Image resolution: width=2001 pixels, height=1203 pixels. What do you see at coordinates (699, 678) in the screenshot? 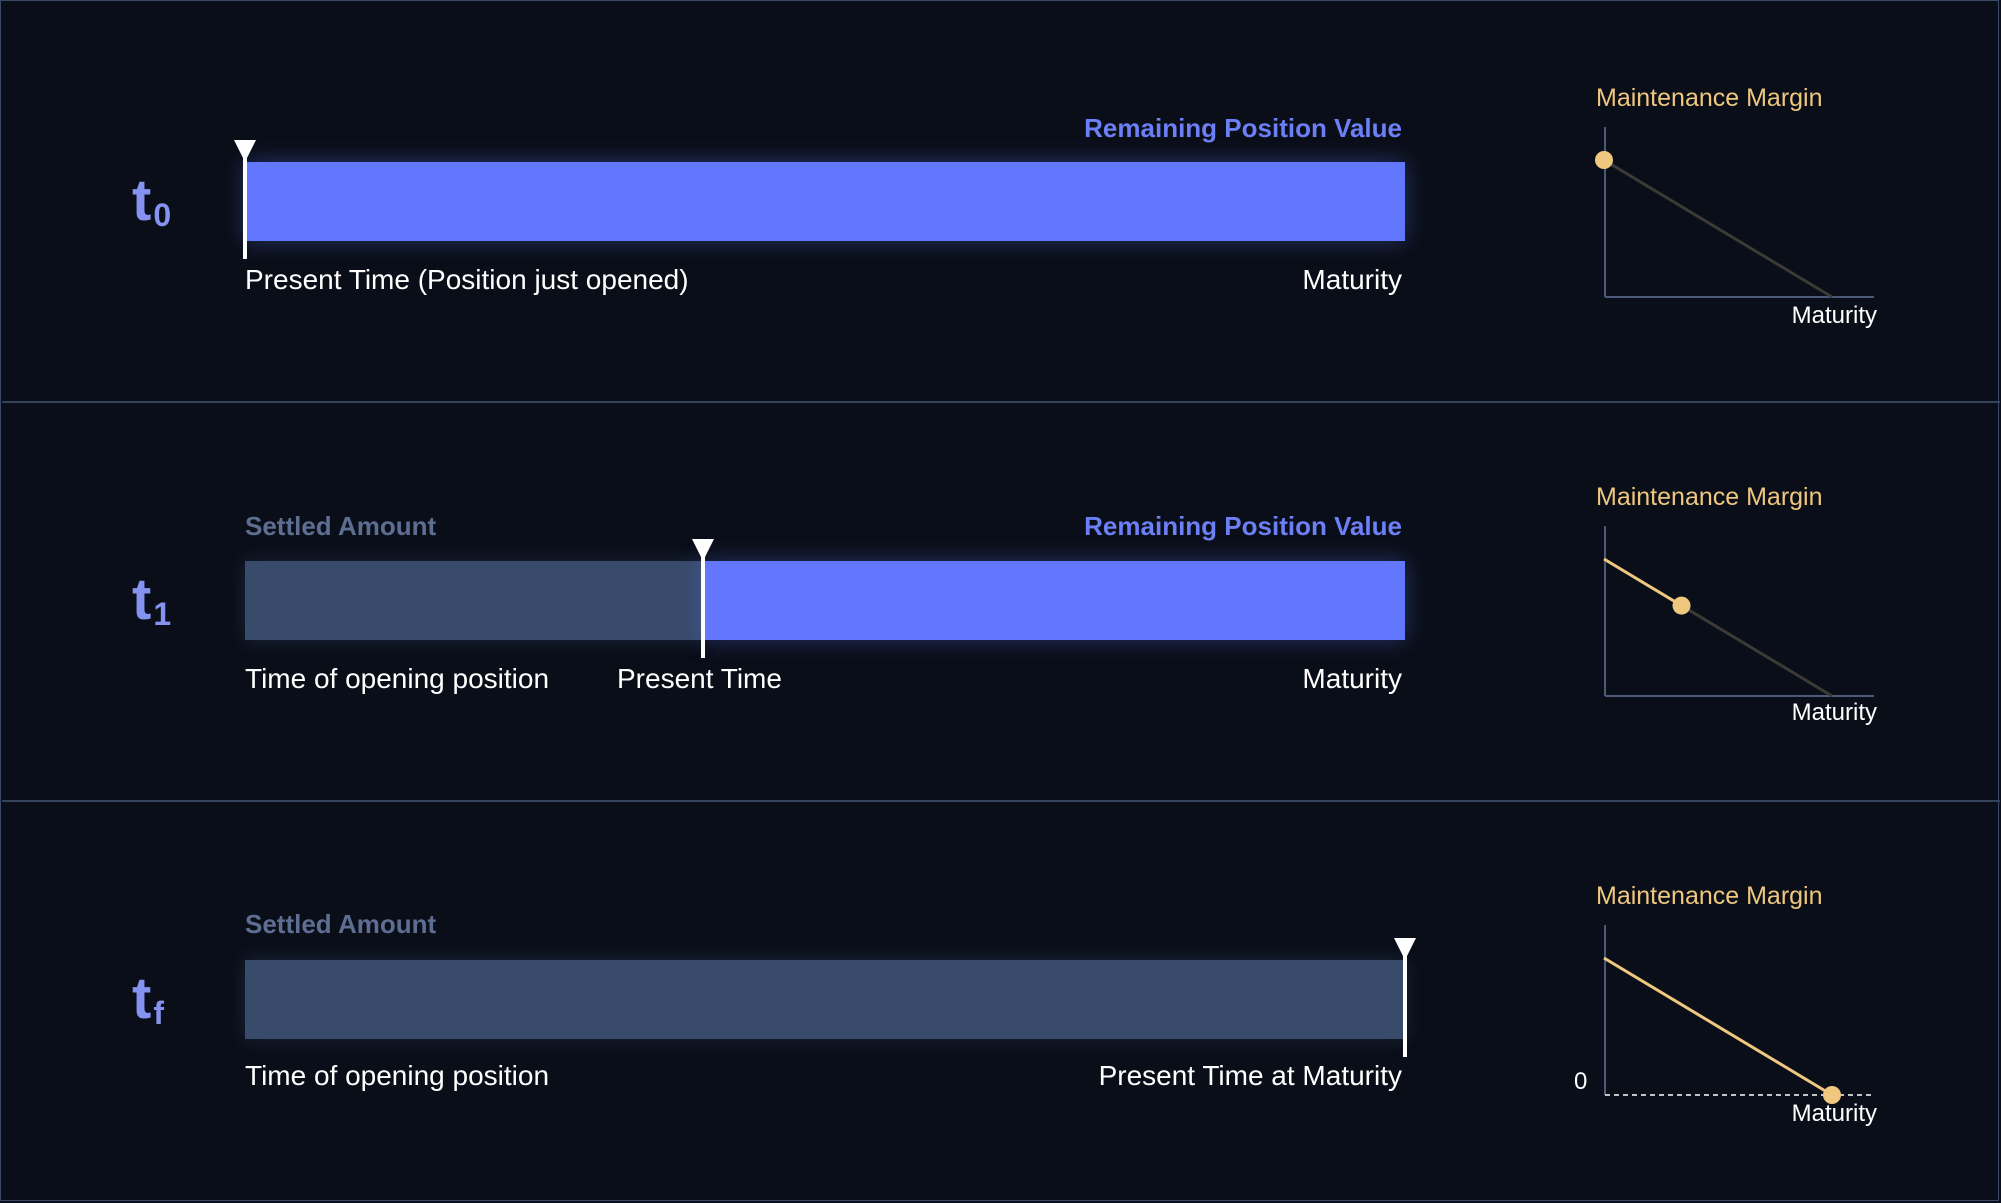
I see `present-time-label: Present Time` at bounding box center [699, 678].